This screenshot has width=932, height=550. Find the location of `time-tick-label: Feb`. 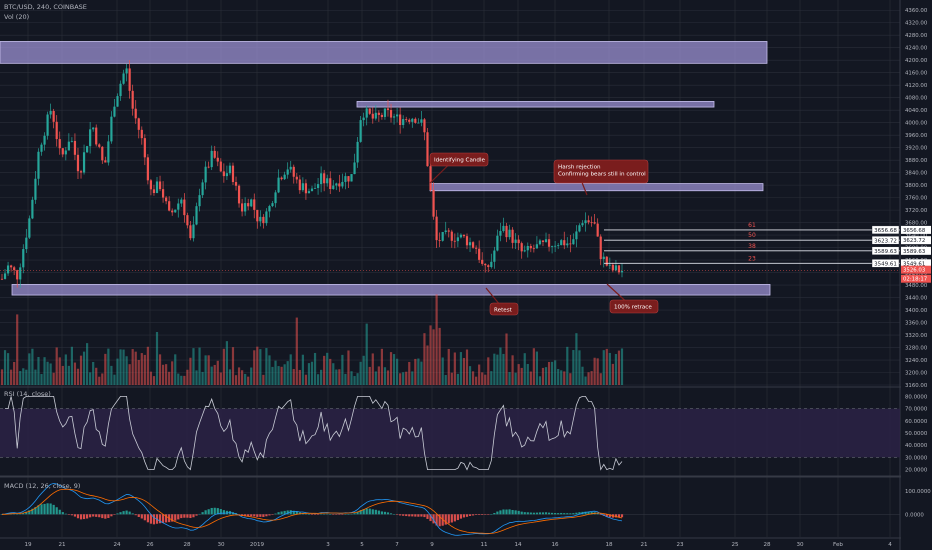

time-tick-label: Feb is located at coordinates (838, 545).